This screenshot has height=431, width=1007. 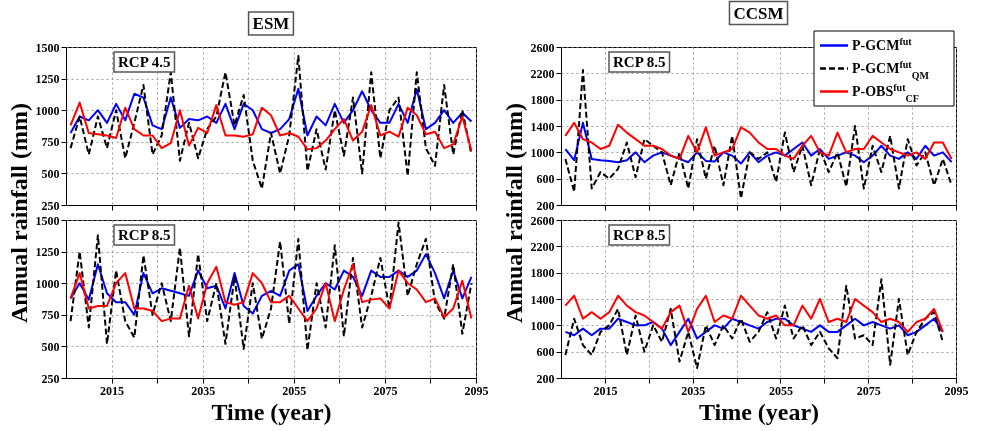 What do you see at coordinates (271, 23) in the screenshot?
I see `chart-title: ESM` at bounding box center [271, 23].